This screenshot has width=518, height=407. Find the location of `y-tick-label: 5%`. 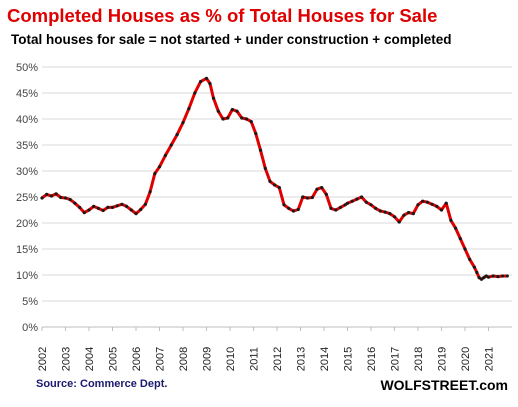

y-tick-label: 5% is located at coordinates (30, 302).